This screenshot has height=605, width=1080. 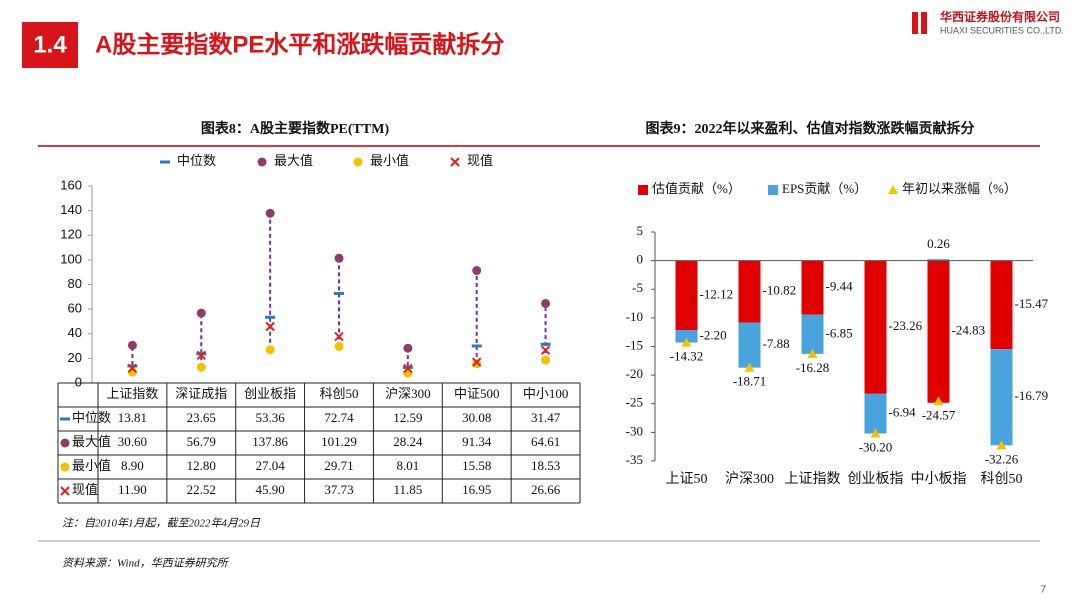 I want to click on row-label: 中位数, so click(x=91, y=417).